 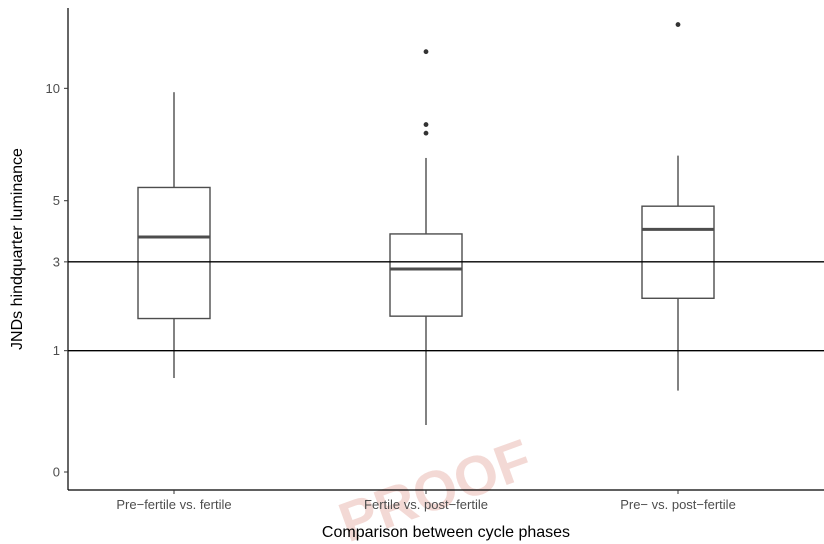 I want to click on y-axis-ticks: 0 1 3 5 10, so click(x=57, y=280).